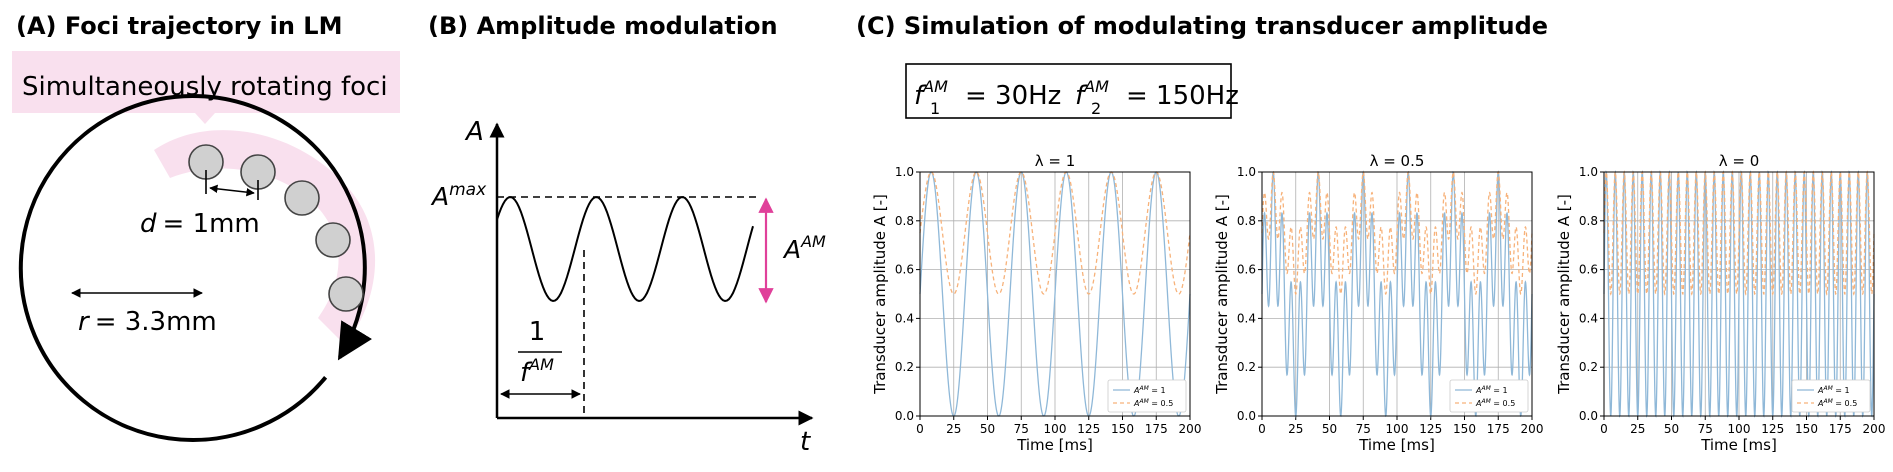 This screenshot has height=472, width=1893. I want to click on chart-title: λ = 0, so click(1739, 161).